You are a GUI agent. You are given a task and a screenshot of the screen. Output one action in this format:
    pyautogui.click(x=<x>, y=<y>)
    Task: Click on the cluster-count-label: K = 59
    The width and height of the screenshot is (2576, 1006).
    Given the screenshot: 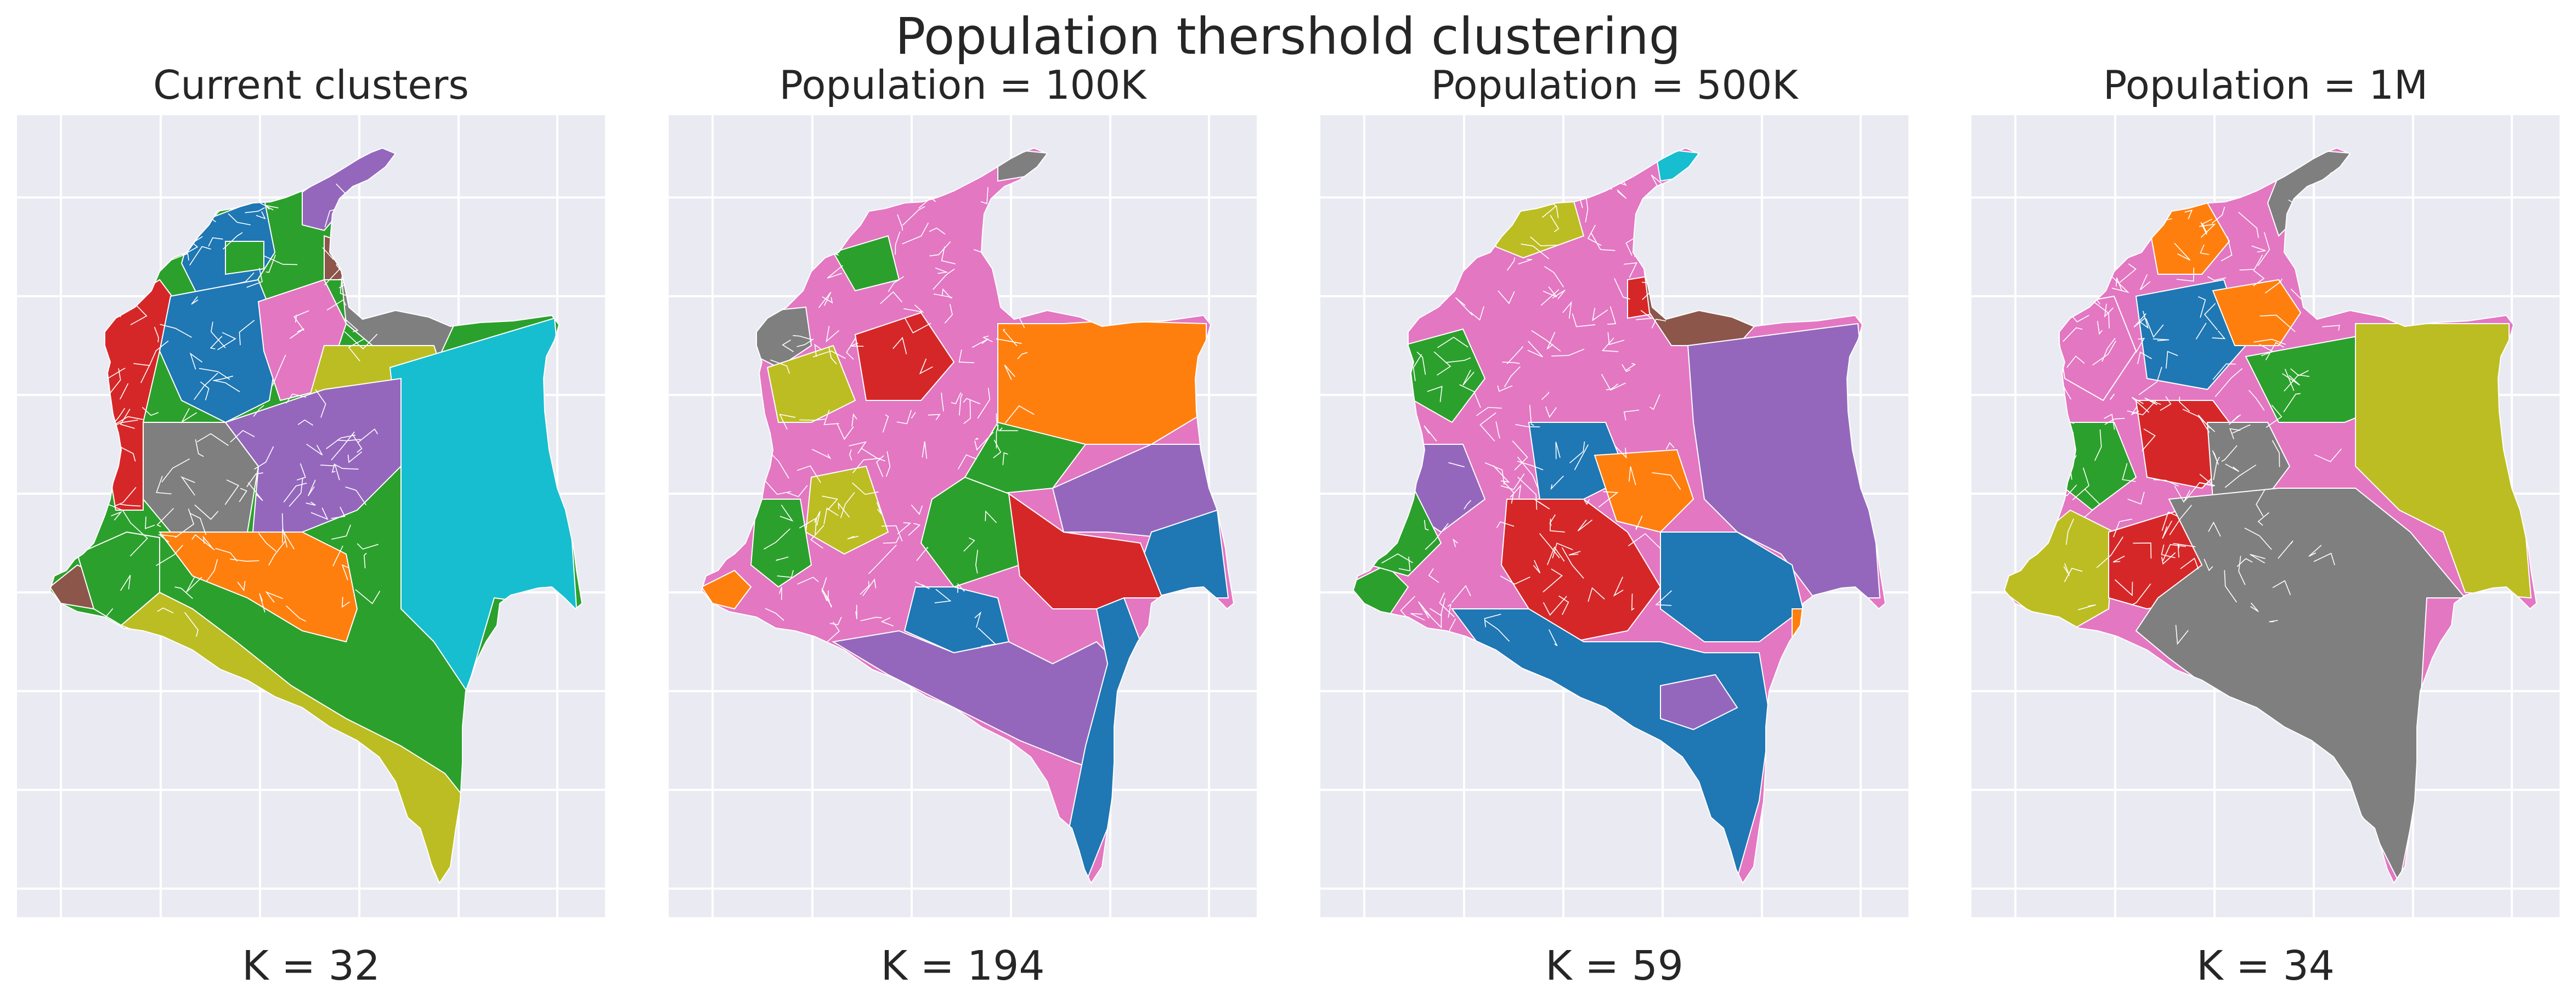 What is the action you would take?
    pyautogui.click(x=1614, y=966)
    